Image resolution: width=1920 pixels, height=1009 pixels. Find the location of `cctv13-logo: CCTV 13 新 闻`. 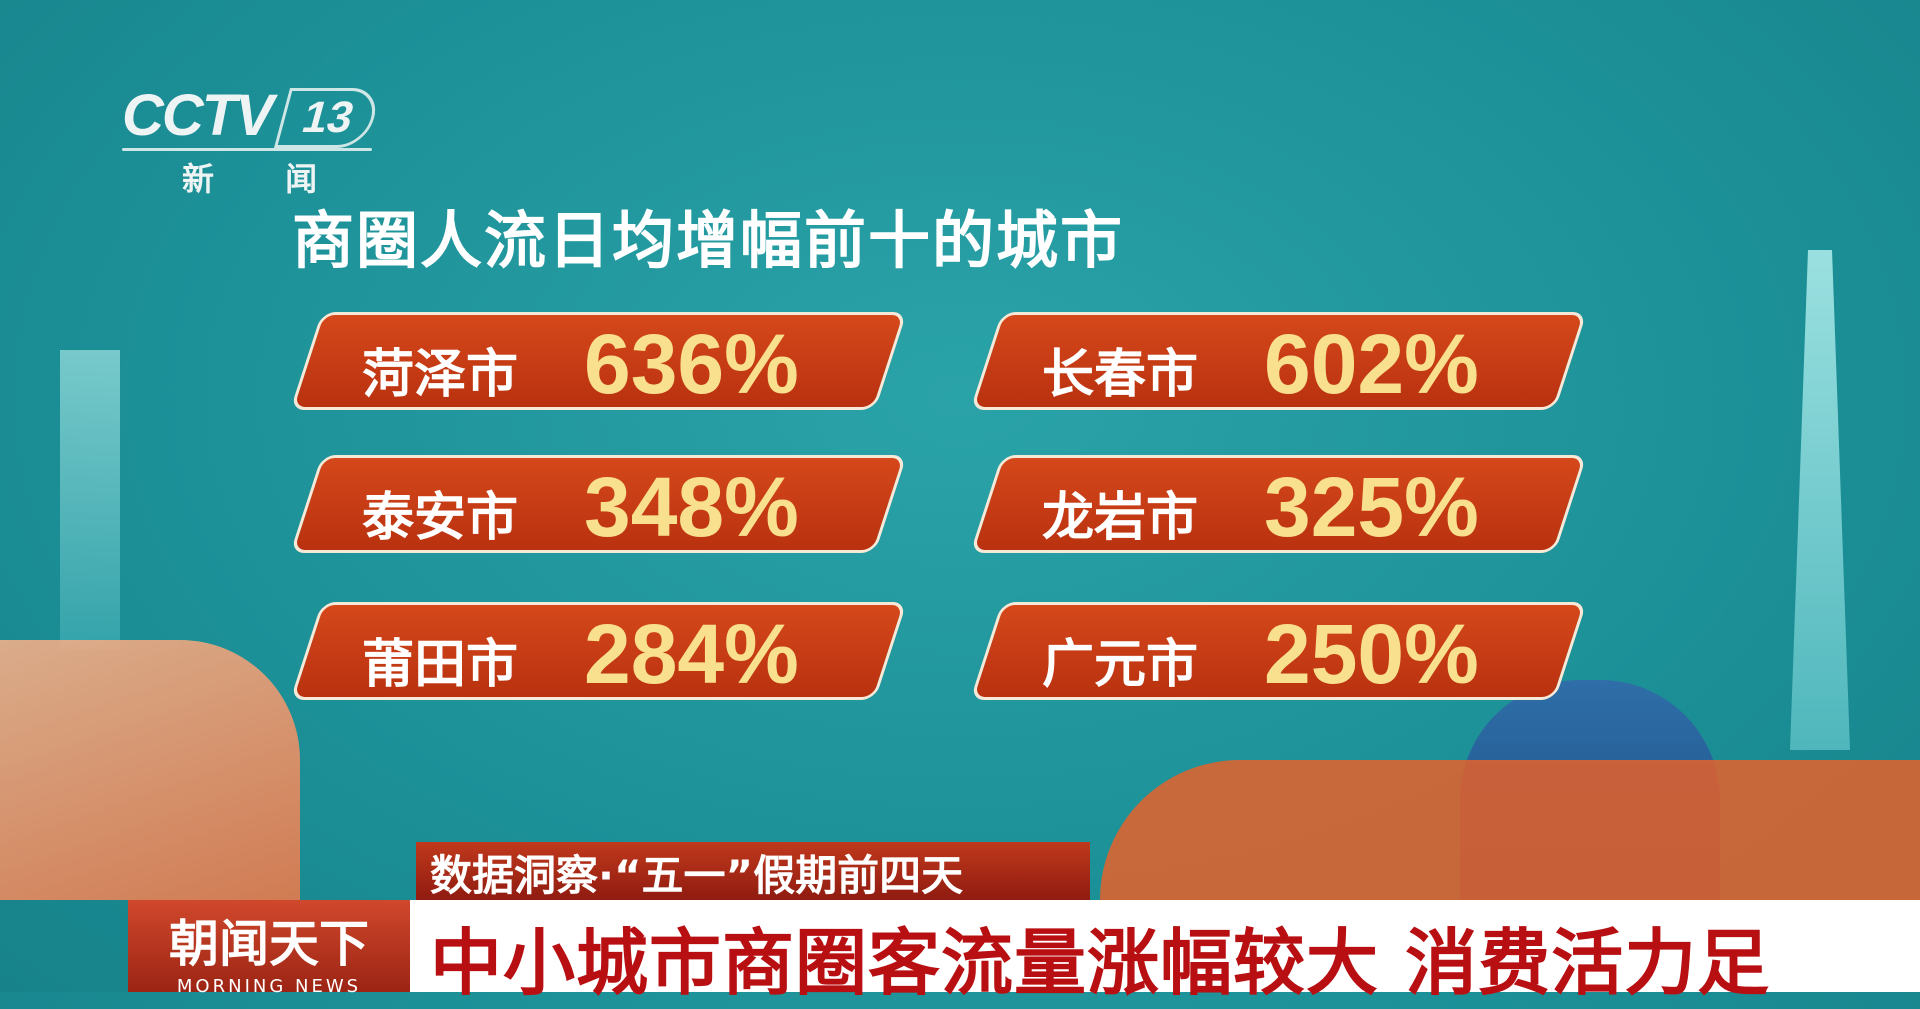

cctv13-logo: CCTV 13 新 闻 is located at coordinates (252, 140).